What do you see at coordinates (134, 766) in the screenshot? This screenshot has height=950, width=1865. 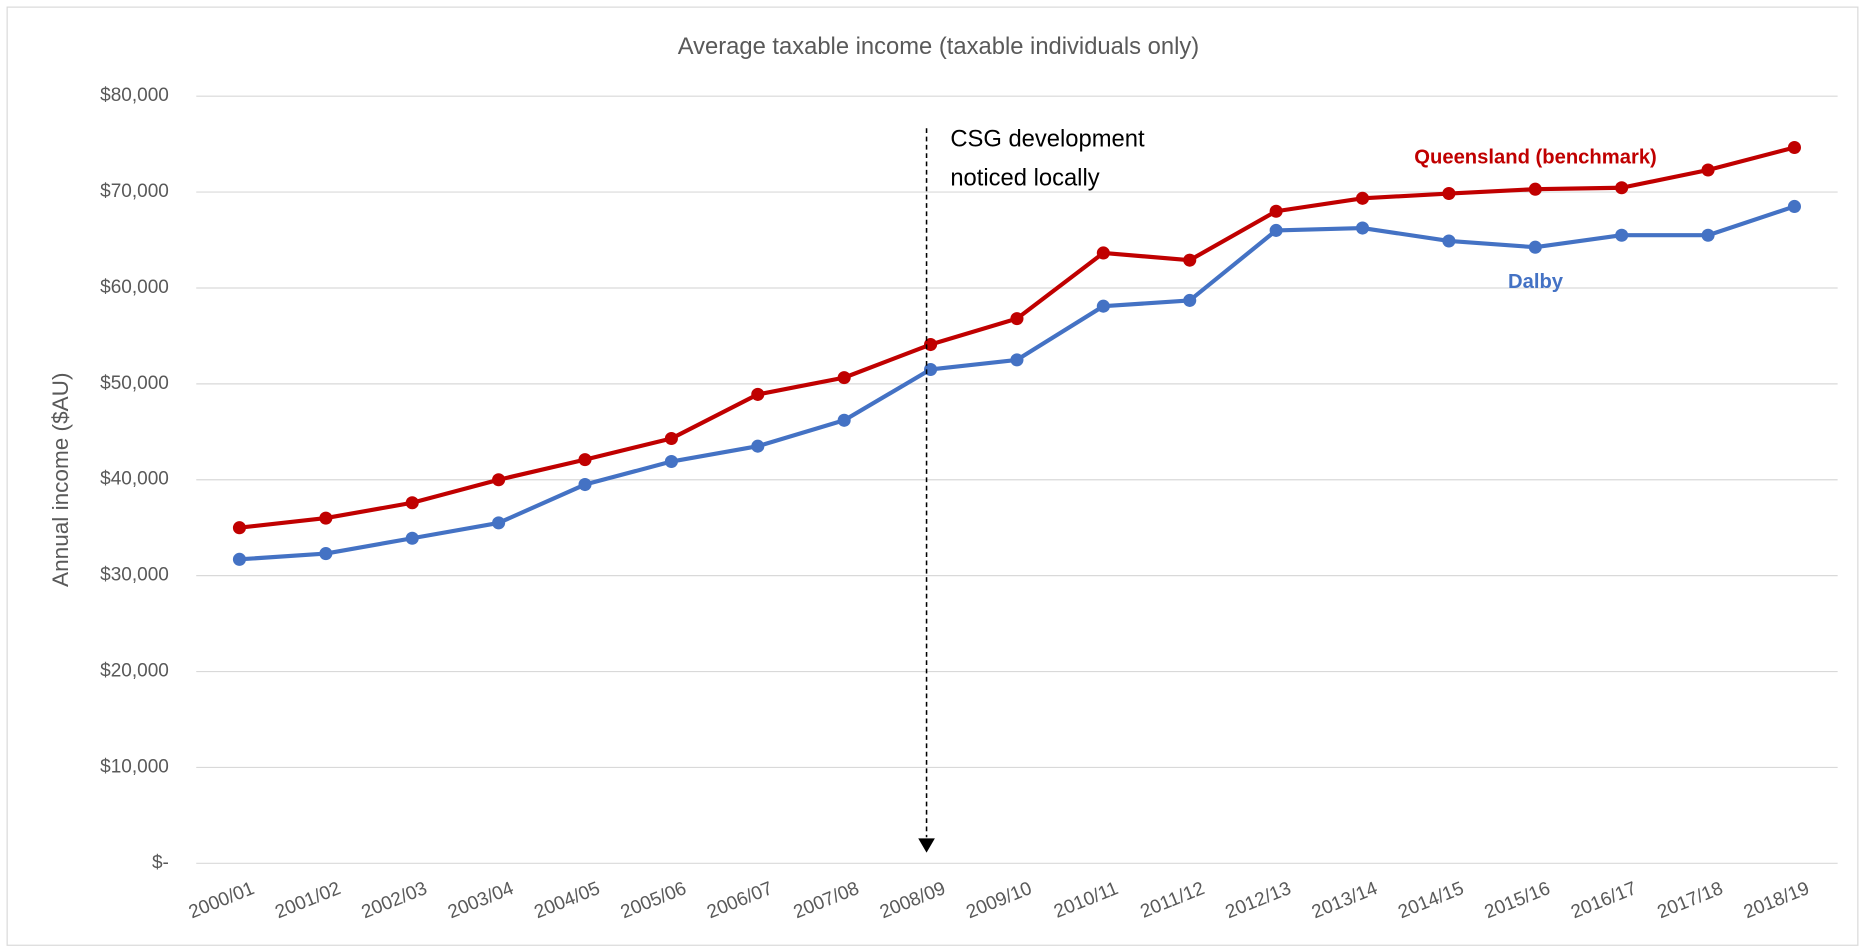 I see `y-tick-label: $10,000` at bounding box center [134, 766].